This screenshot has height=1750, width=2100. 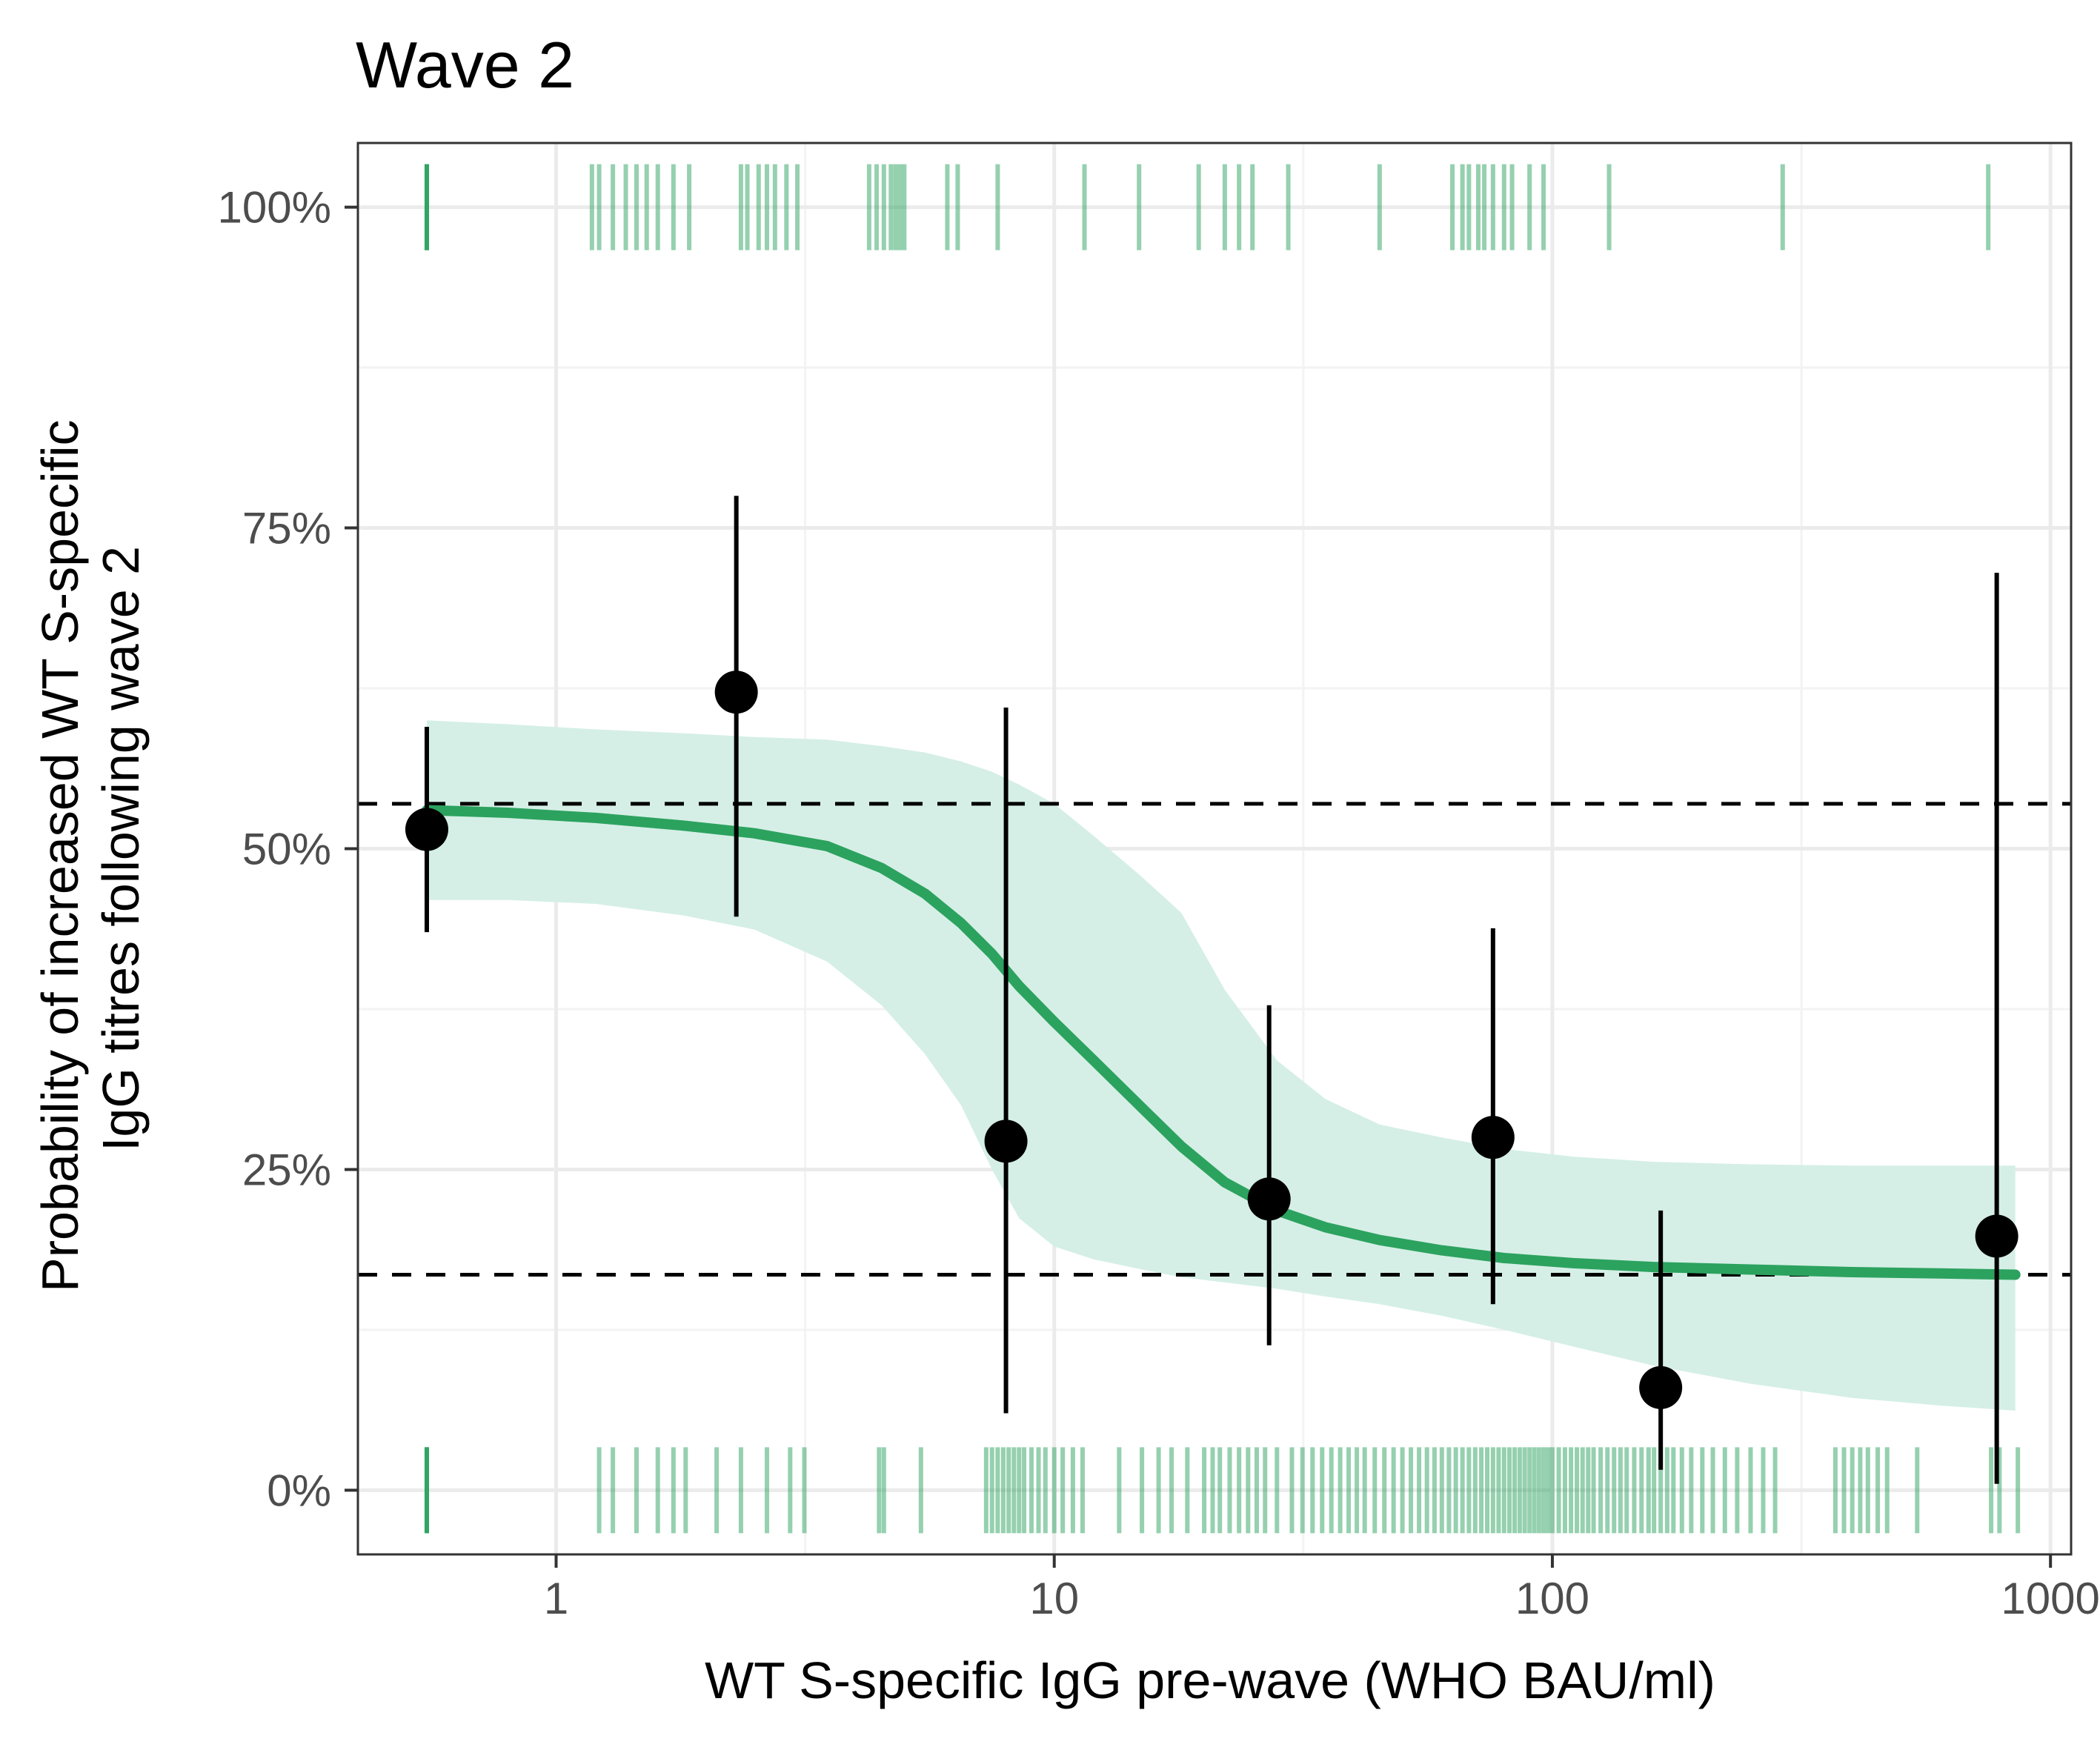 I want to click on y-tick-label: 25%, so click(x=286, y=1169).